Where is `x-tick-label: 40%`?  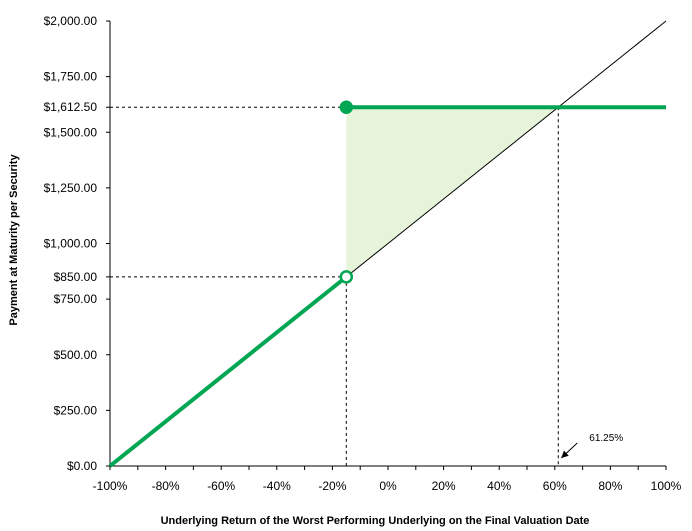 x-tick-label: 40% is located at coordinates (499, 486).